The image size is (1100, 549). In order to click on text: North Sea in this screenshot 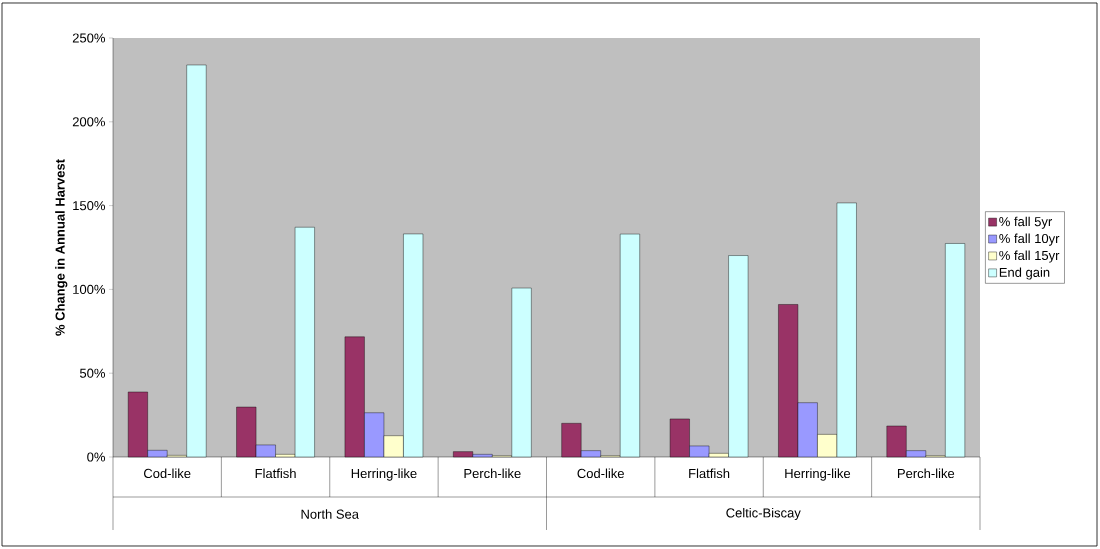, I will do `click(330, 514)`.